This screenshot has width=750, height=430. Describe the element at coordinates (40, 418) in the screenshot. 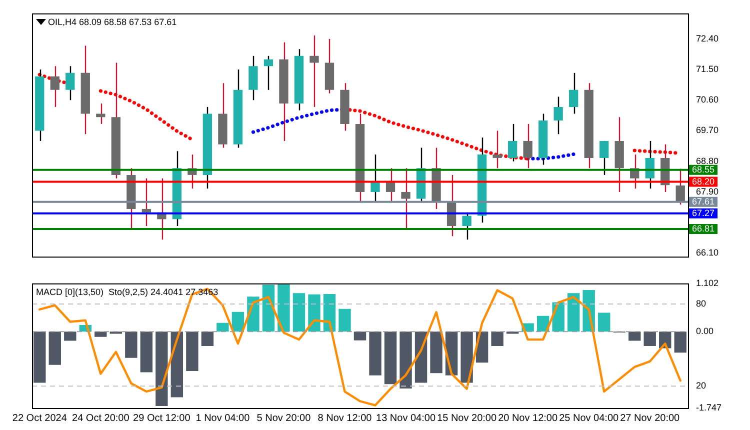

I see `x-tick-label: 22 Oct 2024` at that location.